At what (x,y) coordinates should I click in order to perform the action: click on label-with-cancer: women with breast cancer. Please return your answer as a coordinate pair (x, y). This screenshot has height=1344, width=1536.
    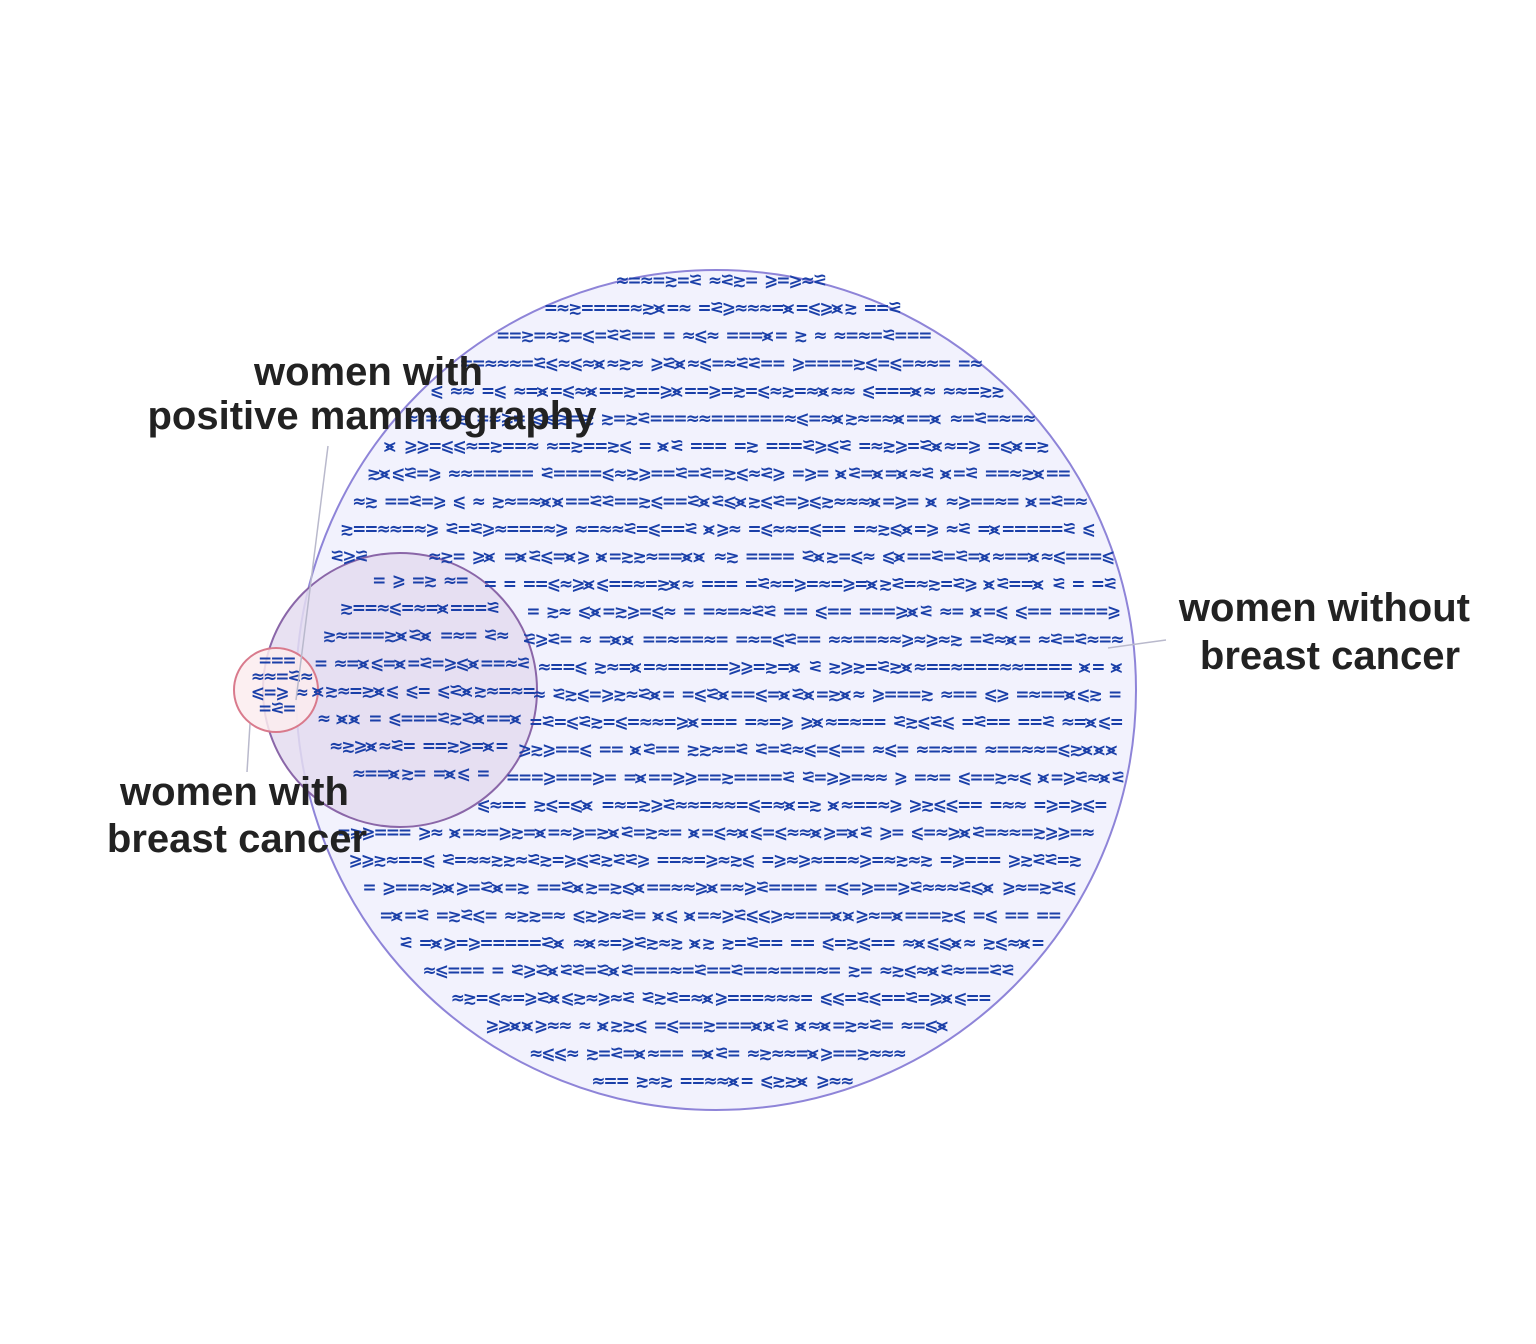
    Looking at the image, I should click on (237, 815).